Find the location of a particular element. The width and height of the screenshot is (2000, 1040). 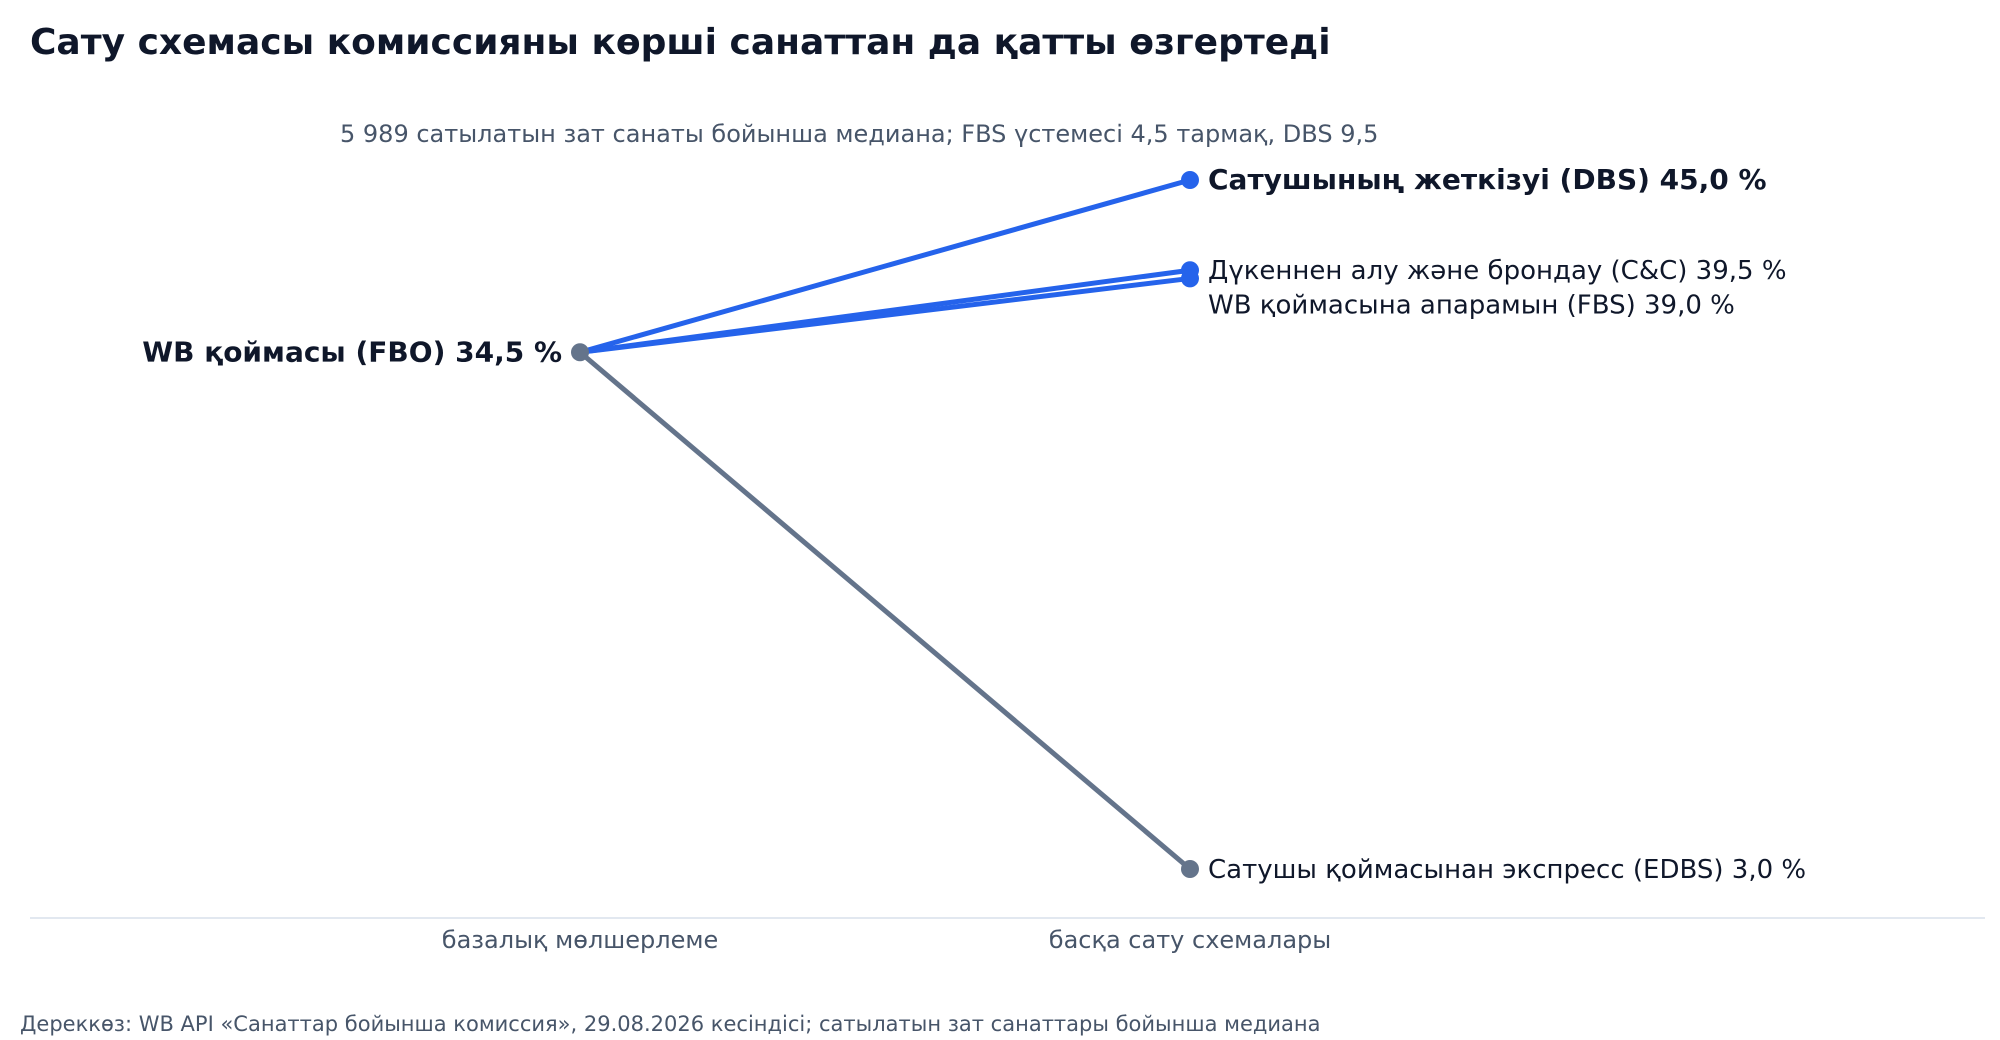

x-axis-categories: базалық мөлшерлеме басқа сату схемалары is located at coordinates (886, 940).